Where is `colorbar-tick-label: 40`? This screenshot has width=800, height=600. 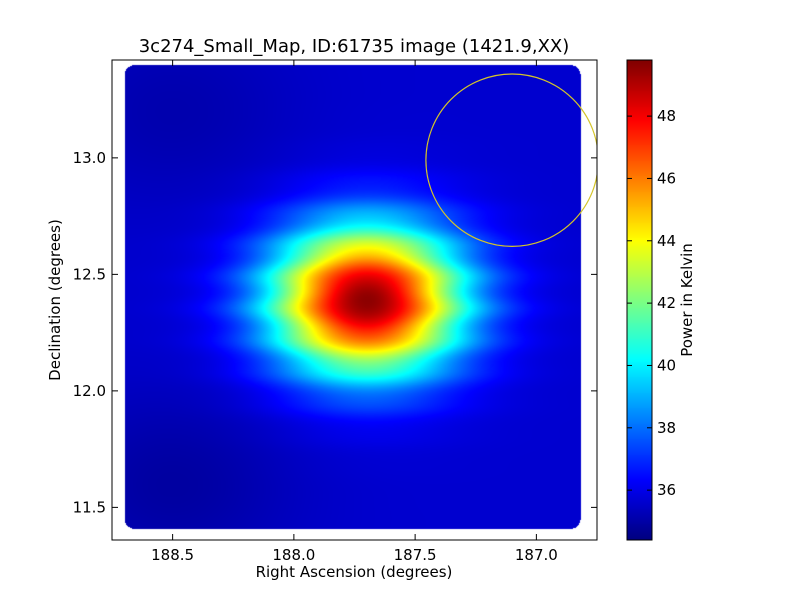 colorbar-tick-label: 40 is located at coordinates (666, 365).